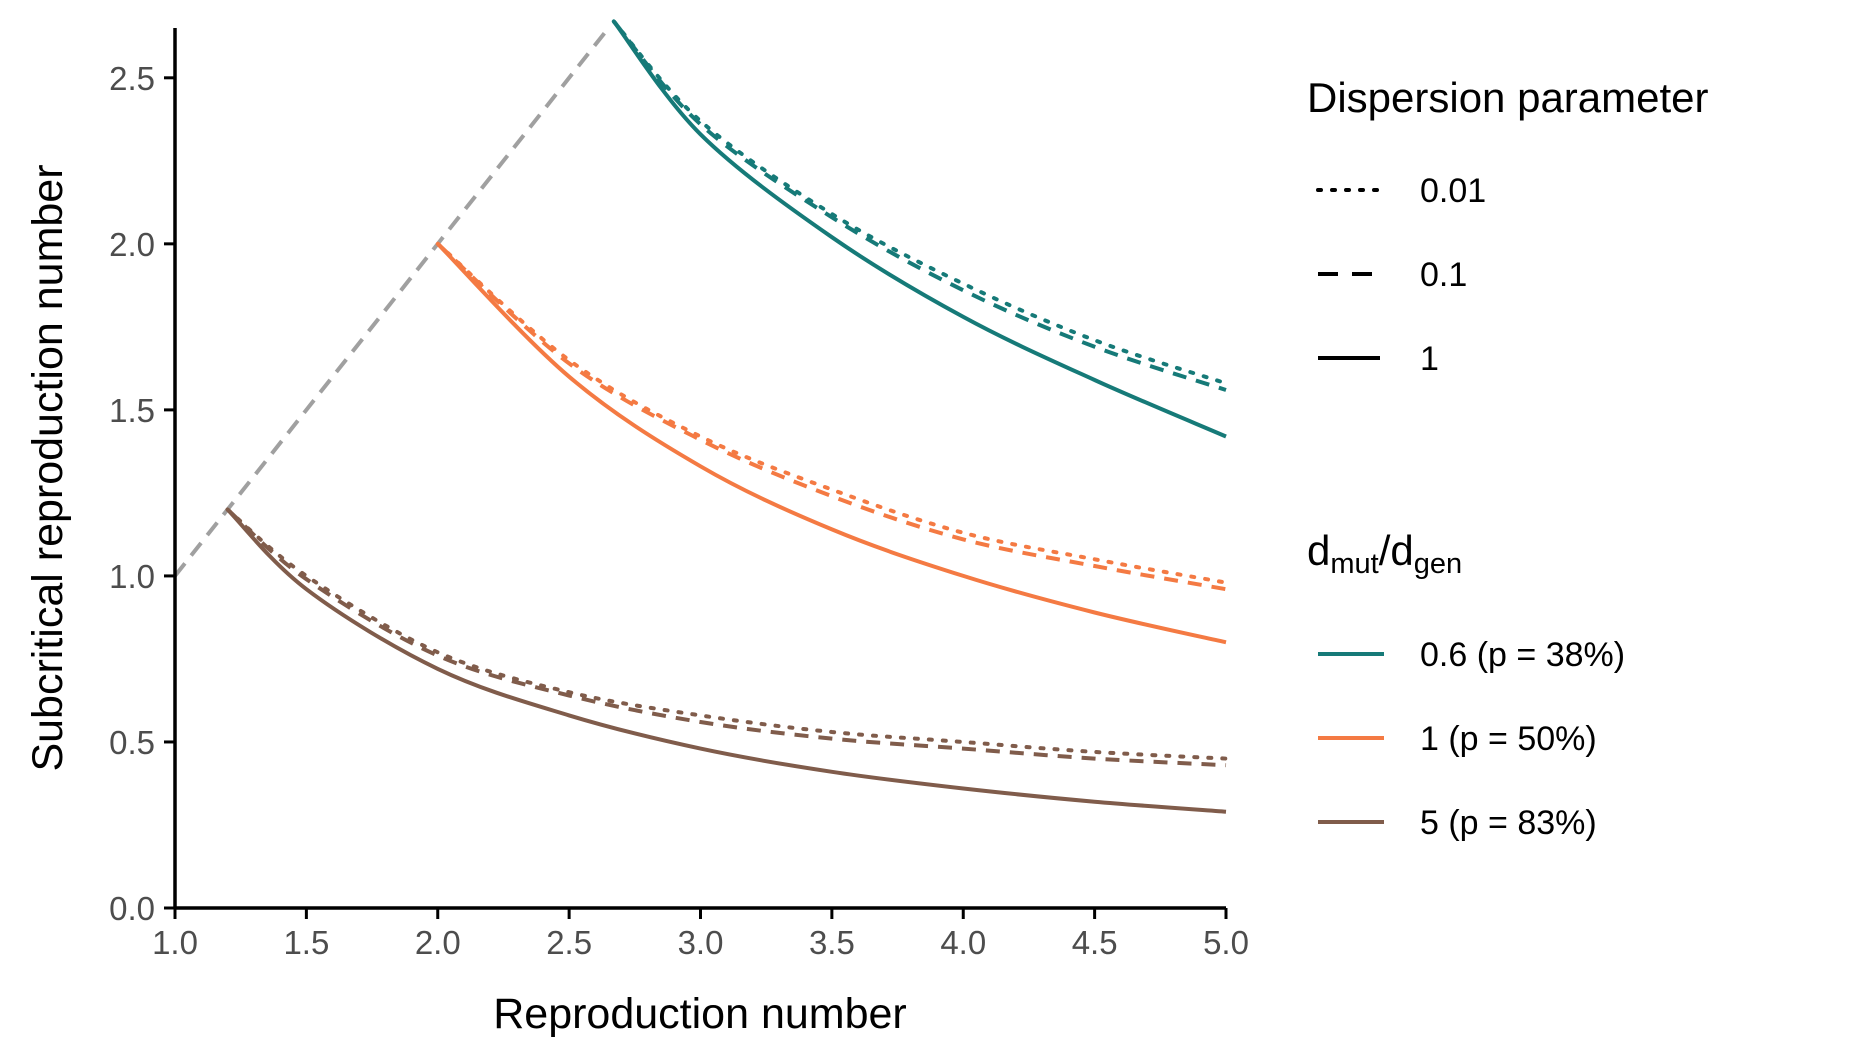 This screenshot has width=1855, height=1050. What do you see at coordinates (1226, 942) in the screenshot?
I see `x-tick-label: 5.0` at bounding box center [1226, 942].